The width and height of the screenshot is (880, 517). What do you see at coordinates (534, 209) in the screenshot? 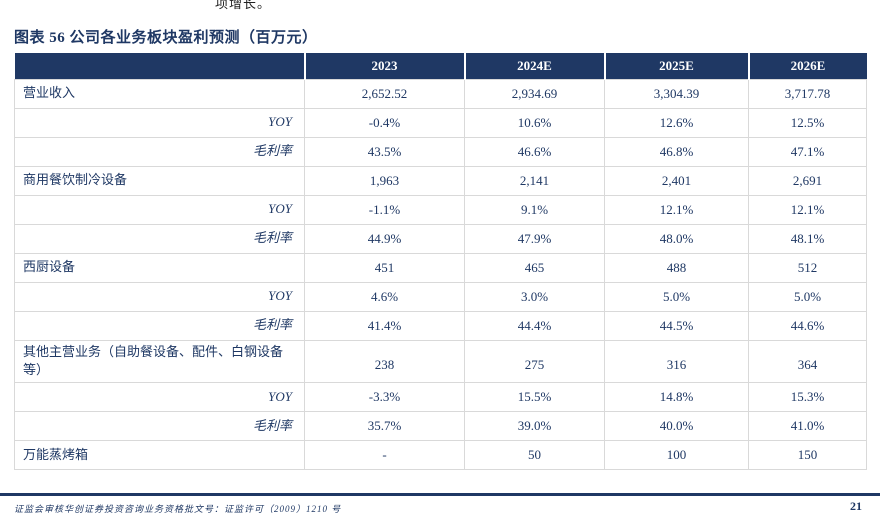
I see `cell-value: 9.1%` at bounding box center [534, 209].